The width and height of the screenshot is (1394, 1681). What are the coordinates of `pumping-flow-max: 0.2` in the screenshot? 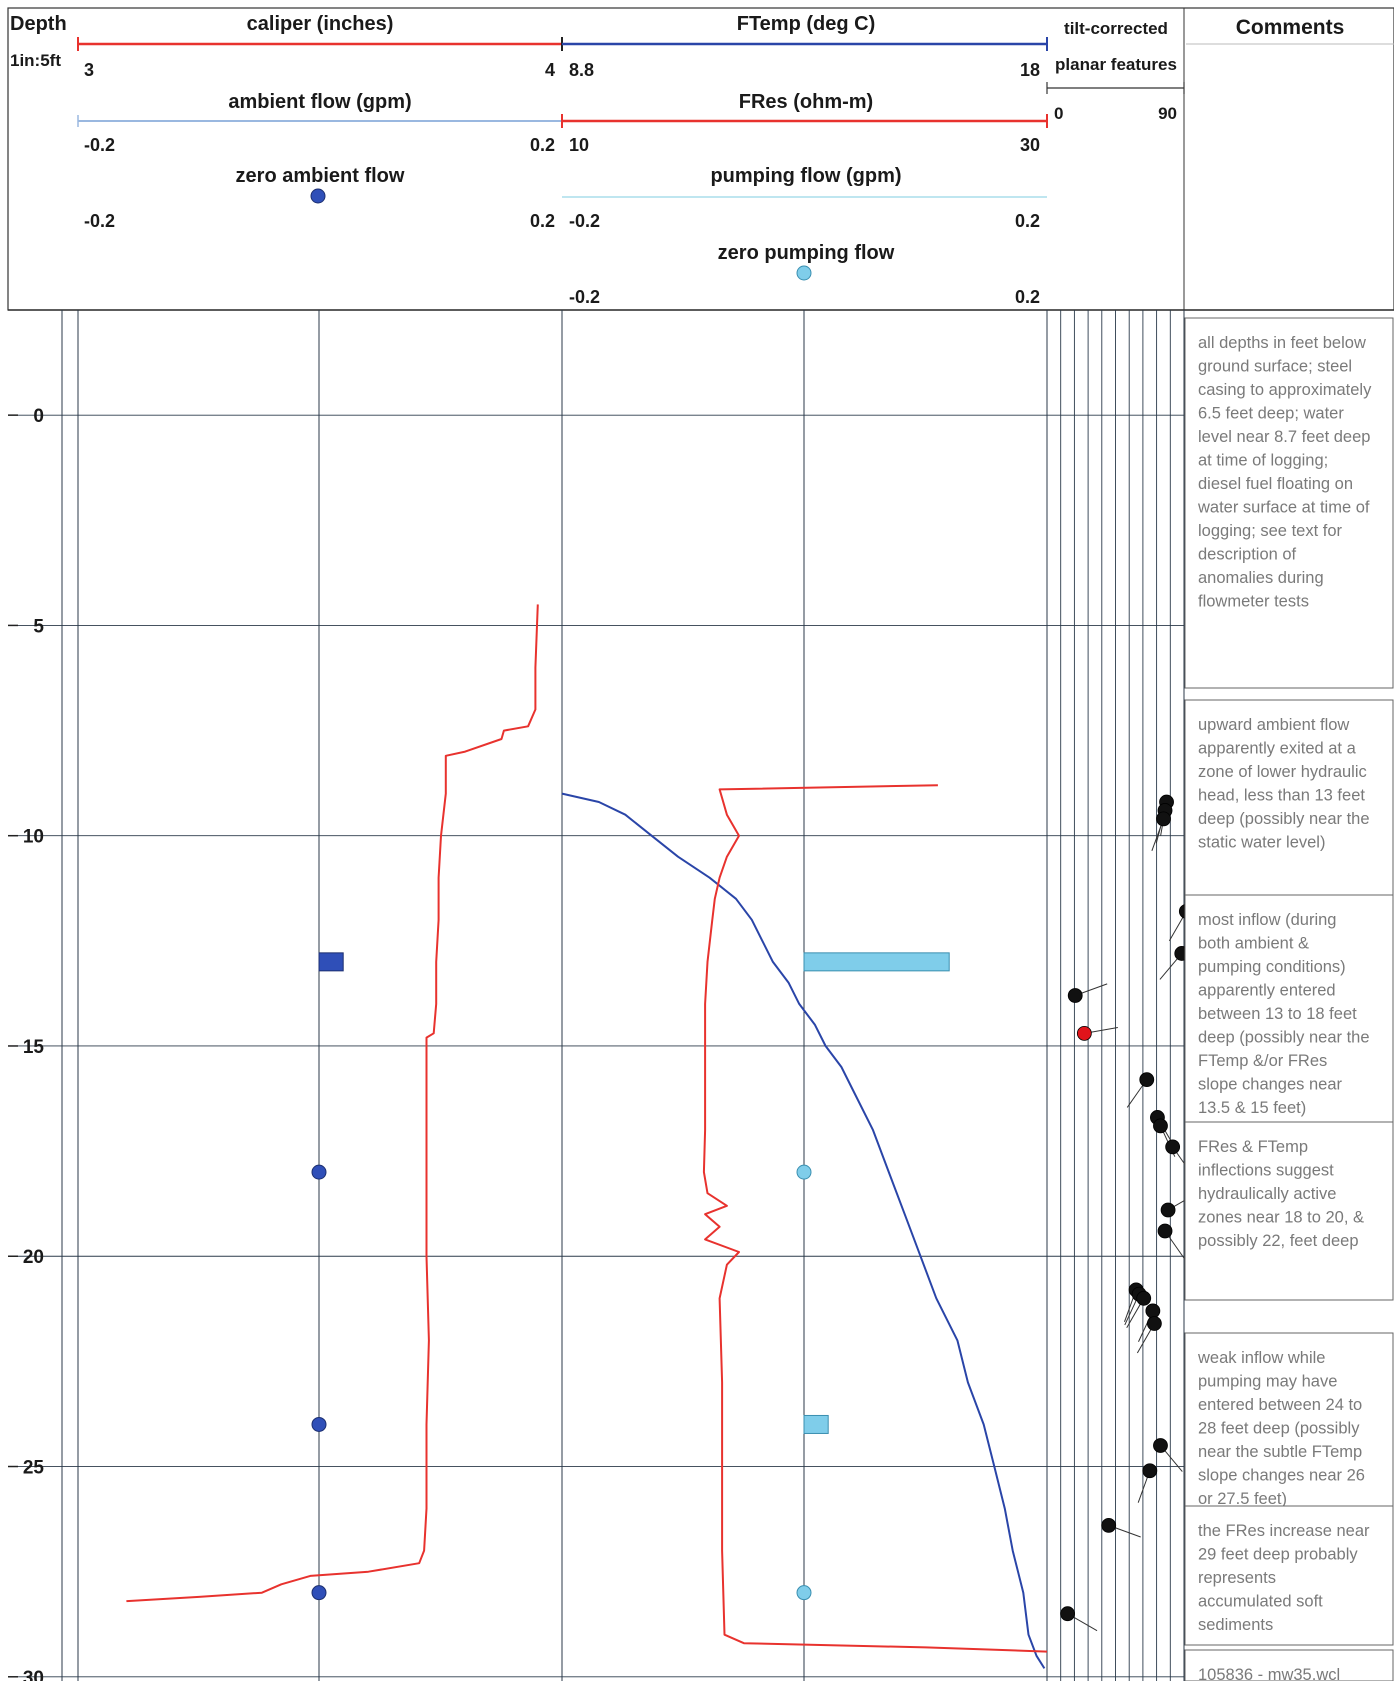 It's located at (1027, 221).